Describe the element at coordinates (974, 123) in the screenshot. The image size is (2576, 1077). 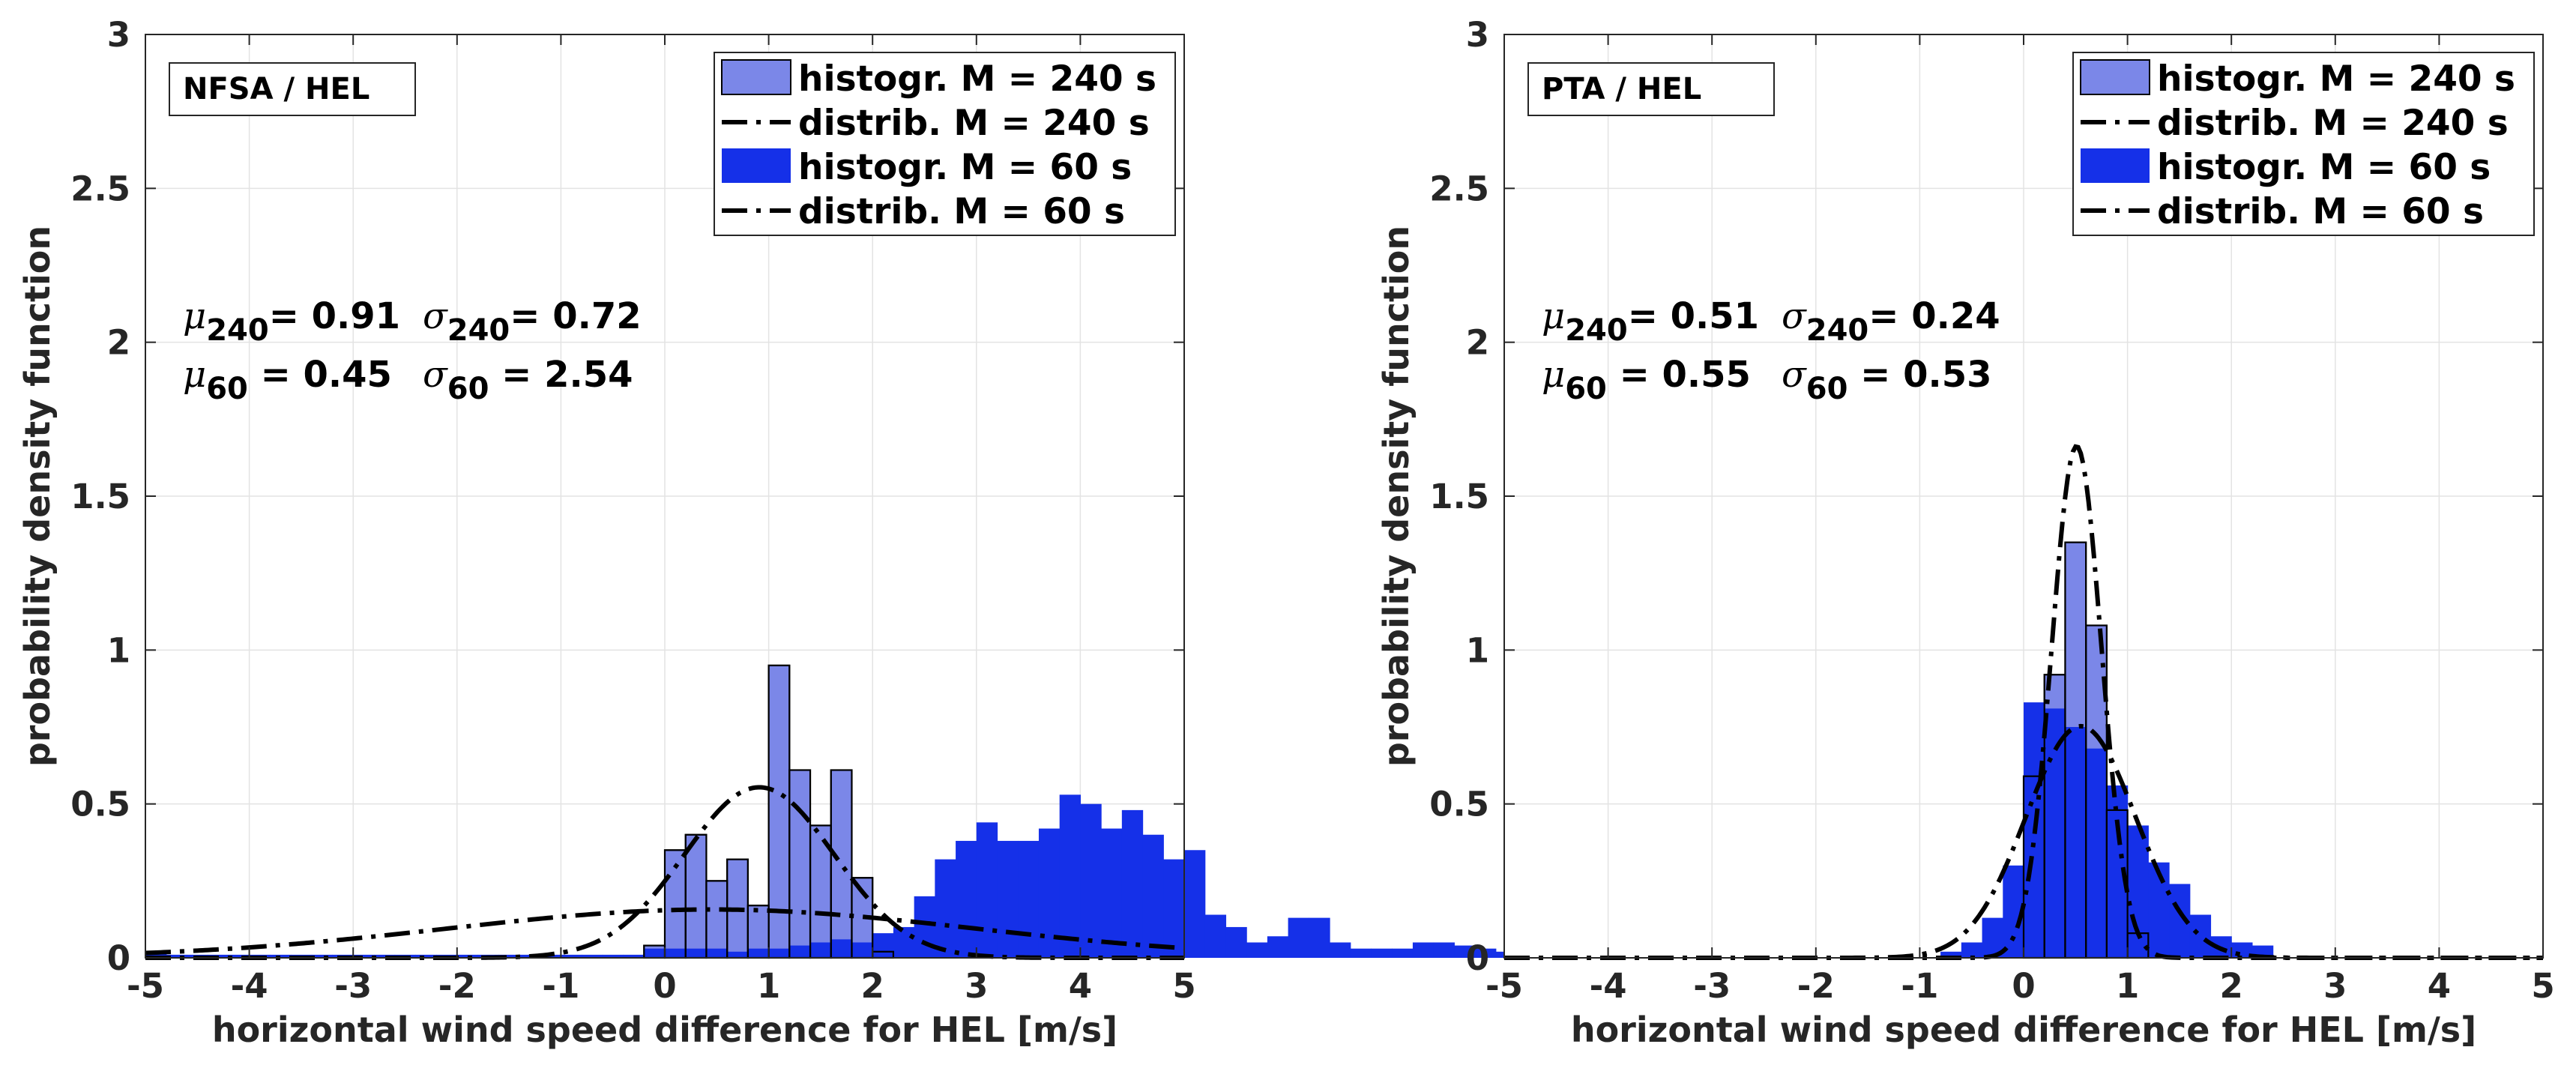
I see `legend-entry-label: distrib. M = 240 s` at that location.